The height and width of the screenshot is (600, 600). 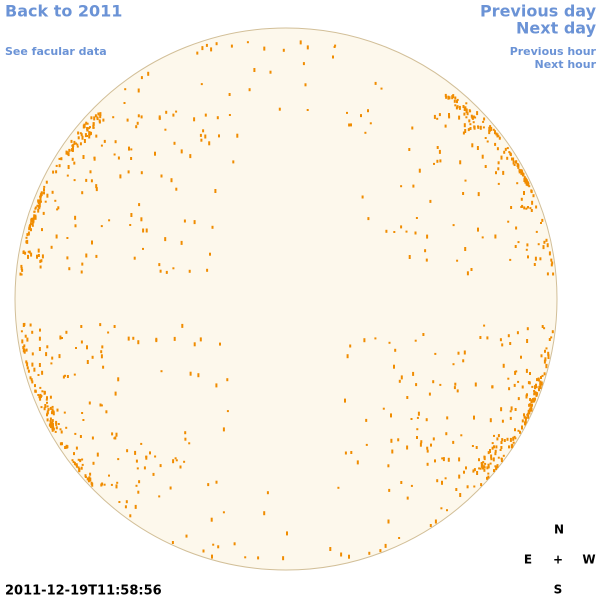 What do you see at coordinates (566, 64) in the screenshot?
I see `next-hour-link: Next hour` at bounding box center [566, 64].